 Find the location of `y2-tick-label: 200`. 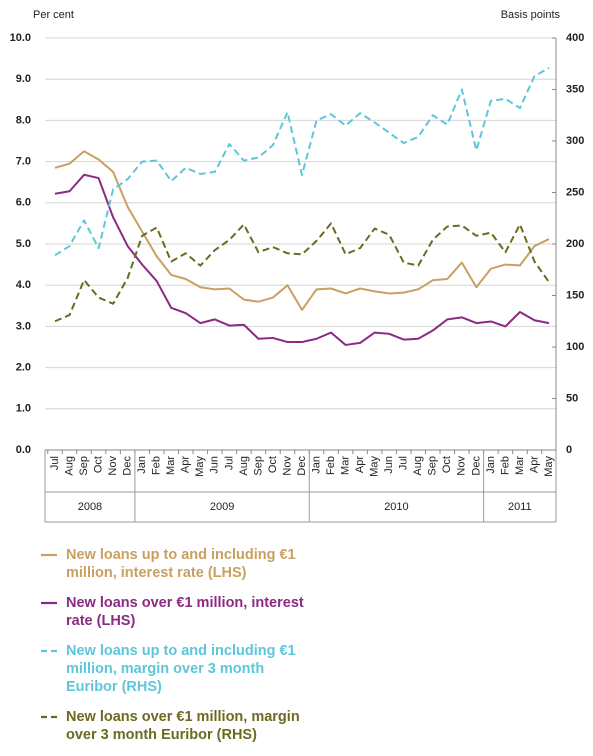

y2-tick-label: 200 is located at coordinates (575, 244).